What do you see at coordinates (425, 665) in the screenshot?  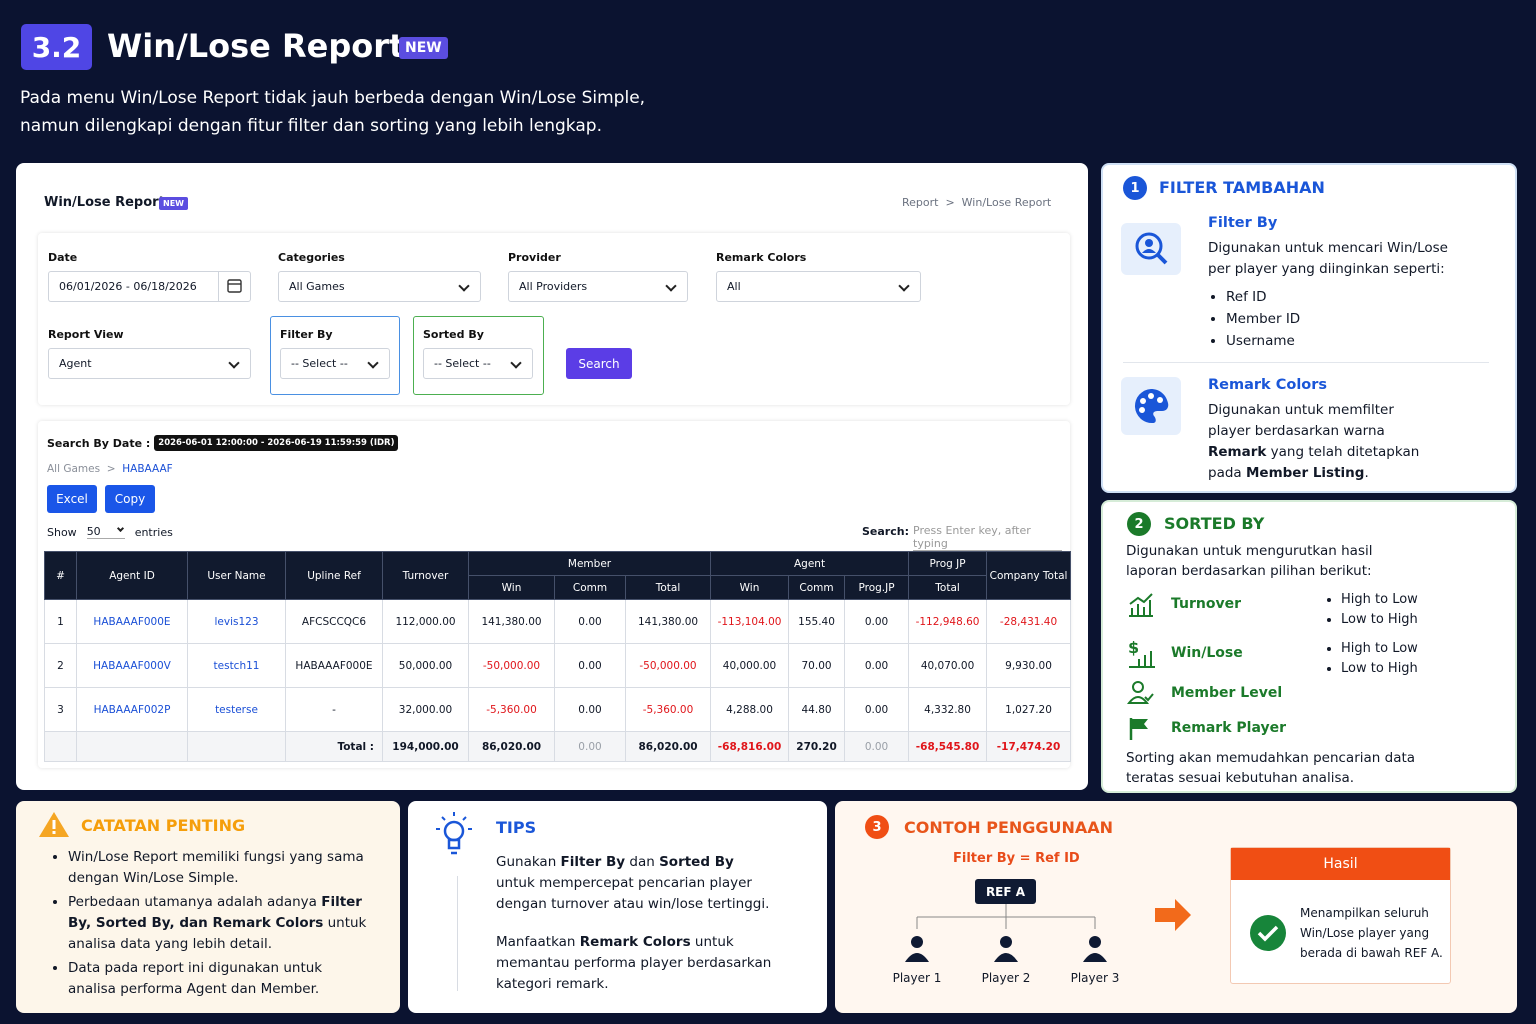 I see `cell: 50,000.00` at bounding box center [425, 665].